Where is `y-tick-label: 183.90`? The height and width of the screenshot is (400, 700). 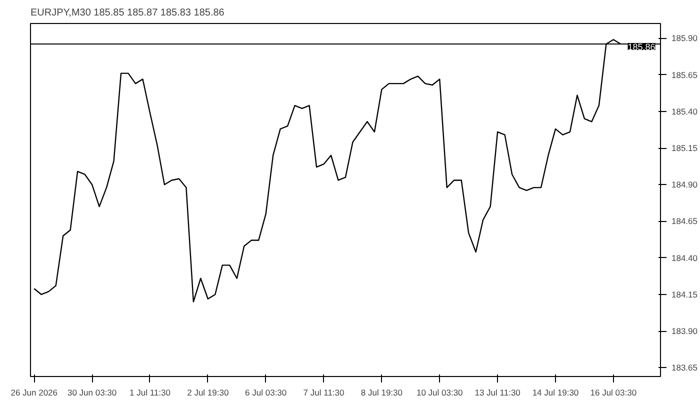
y-tick-label: 183.90 is located at coordinates (685, 331).